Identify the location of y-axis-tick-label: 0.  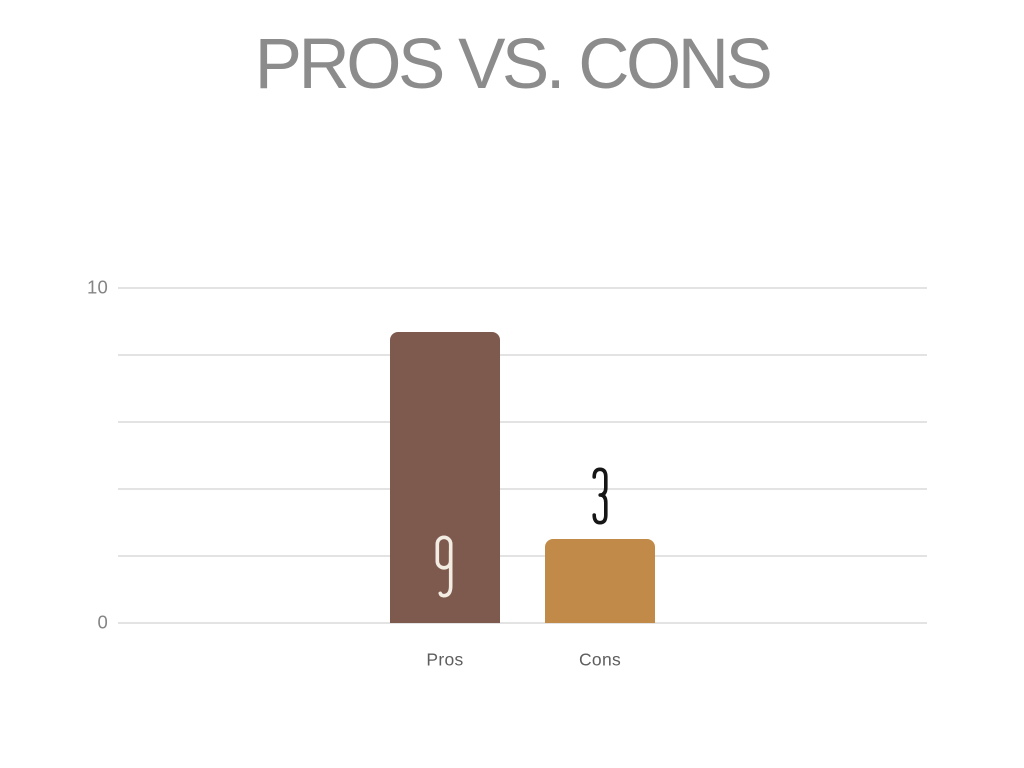
(102, 622).